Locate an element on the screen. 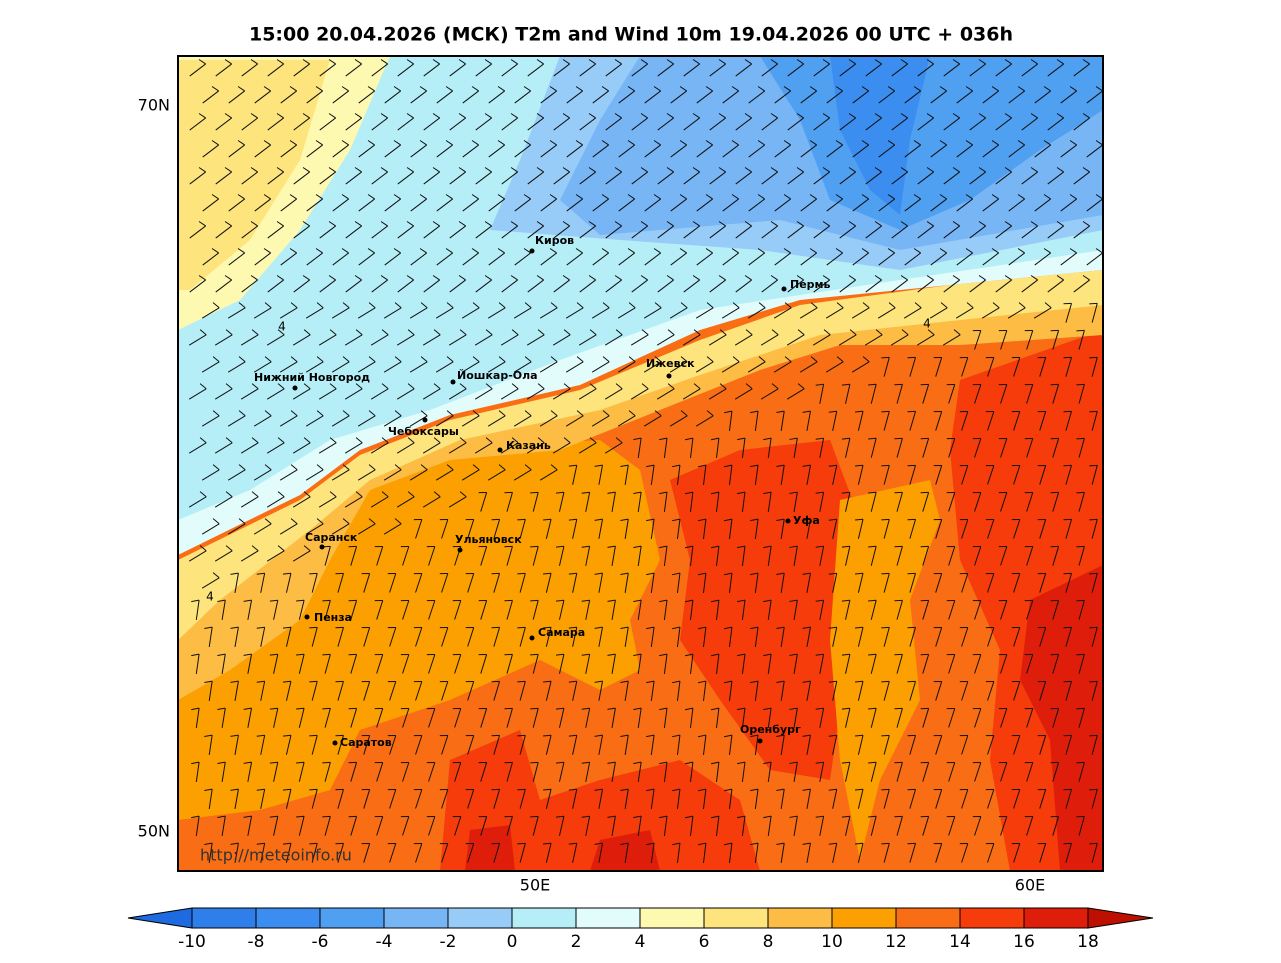 The height and width of the screenshot is (963, 1281). mild-area is located at coordinates (419, 630).